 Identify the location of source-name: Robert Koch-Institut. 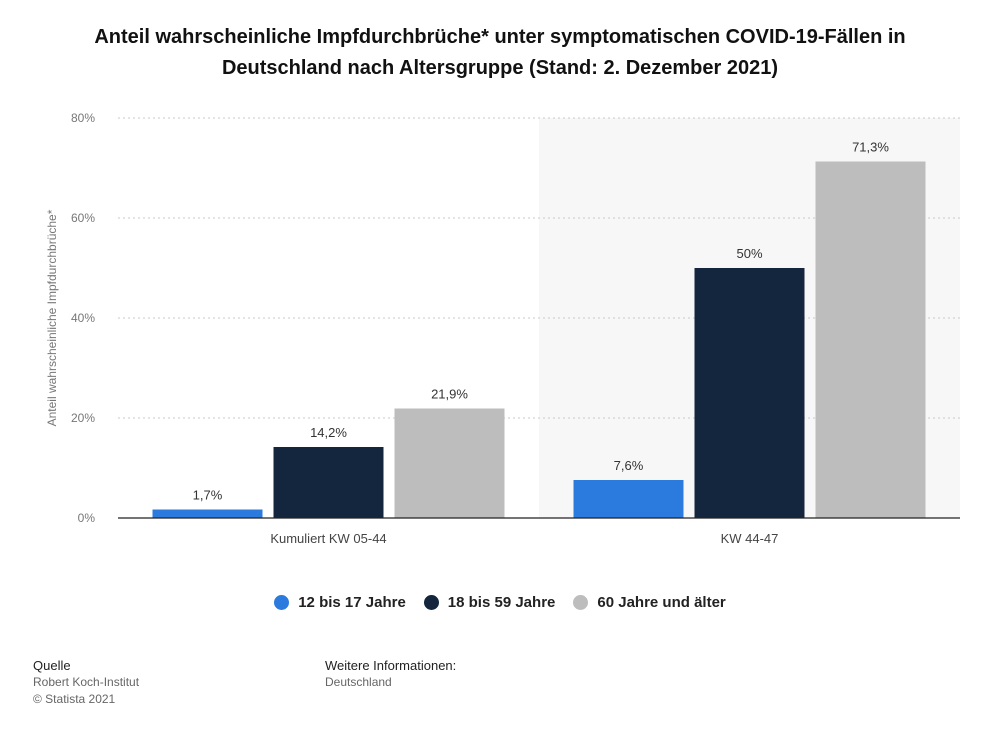
(86, 682).